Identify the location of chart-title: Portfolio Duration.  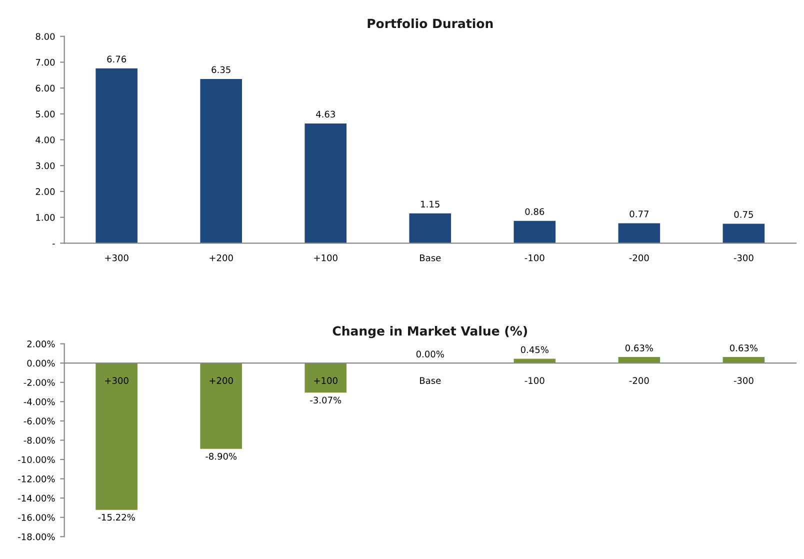
(430, 23).